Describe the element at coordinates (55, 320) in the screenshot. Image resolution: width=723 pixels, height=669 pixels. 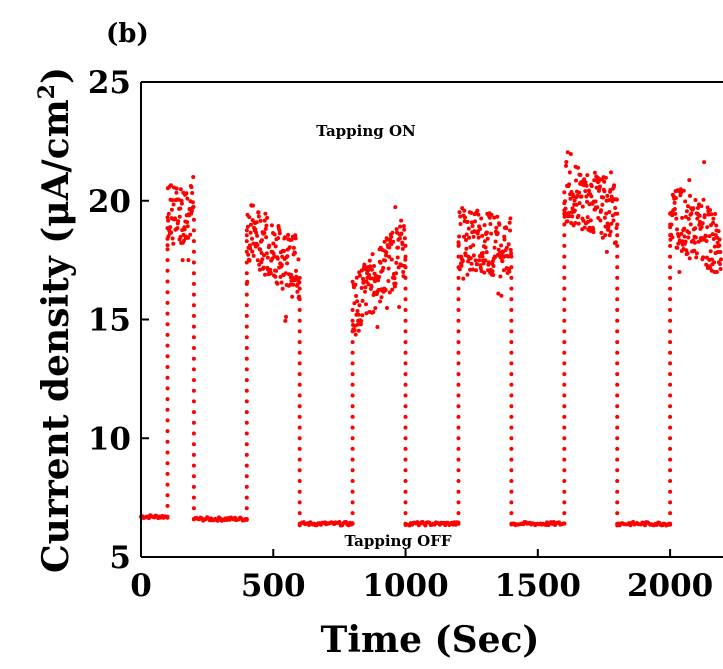
I see `y-axis-title: Current density (μA/cm2)` at that location.